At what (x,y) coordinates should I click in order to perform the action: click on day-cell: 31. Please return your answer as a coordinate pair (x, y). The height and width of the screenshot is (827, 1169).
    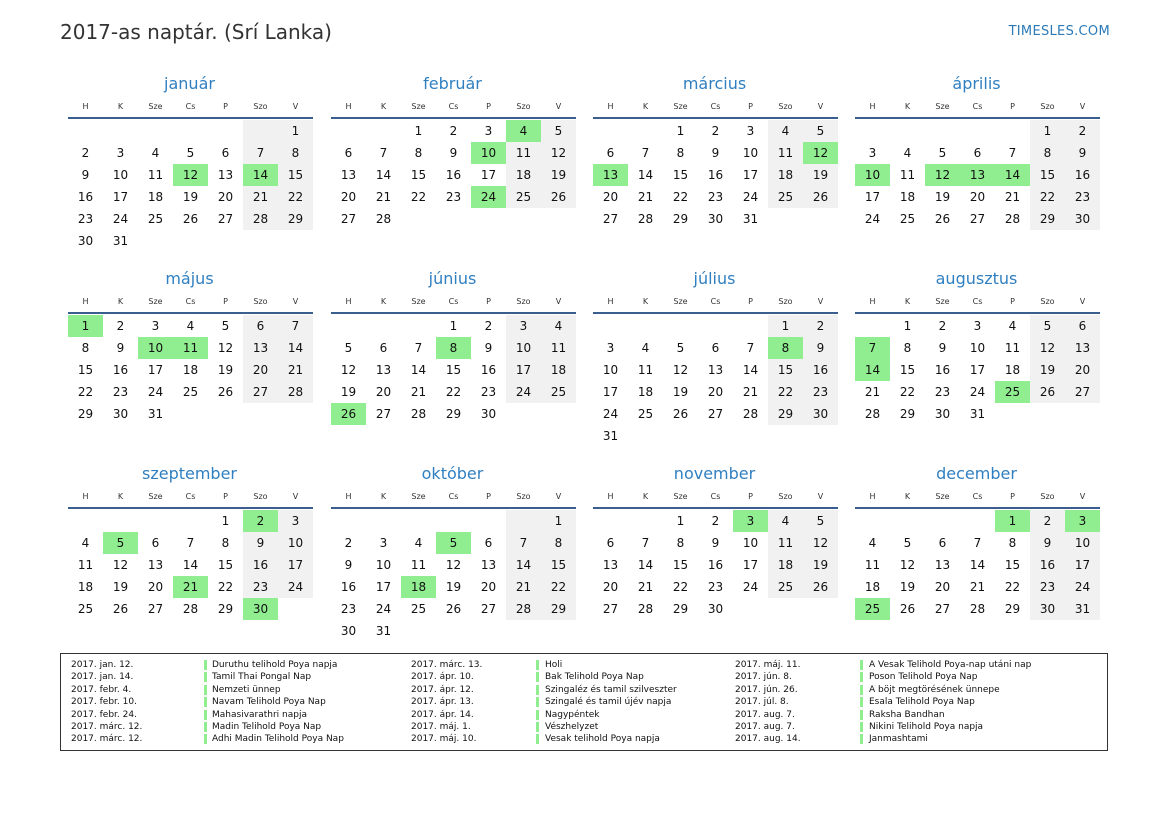
    Looking at the image, I should click on (750, 219).